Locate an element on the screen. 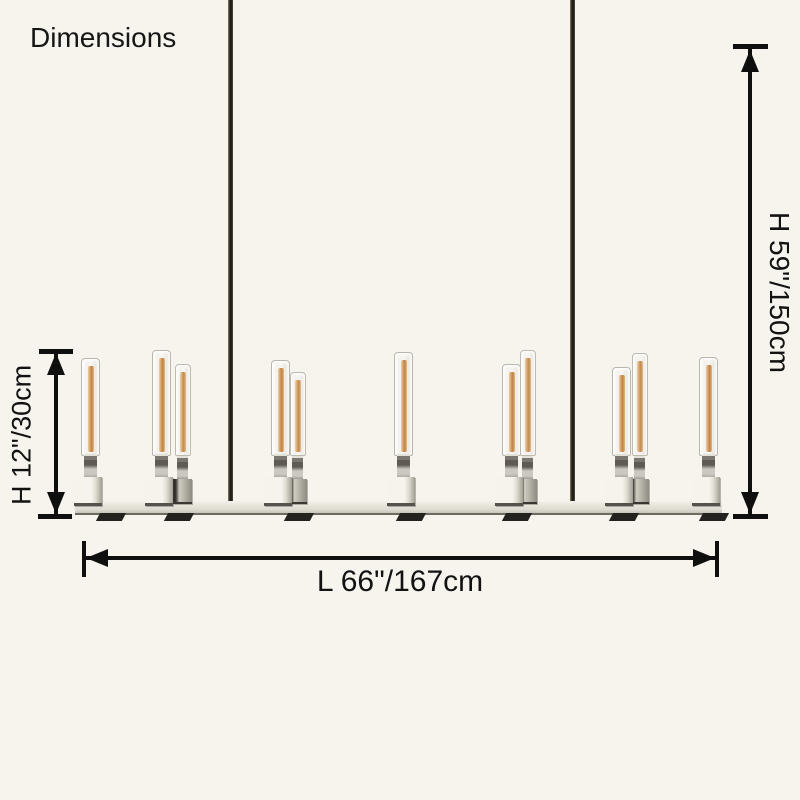  overall-height-label: H 59"/150cm is located at coordinates (779, 292).